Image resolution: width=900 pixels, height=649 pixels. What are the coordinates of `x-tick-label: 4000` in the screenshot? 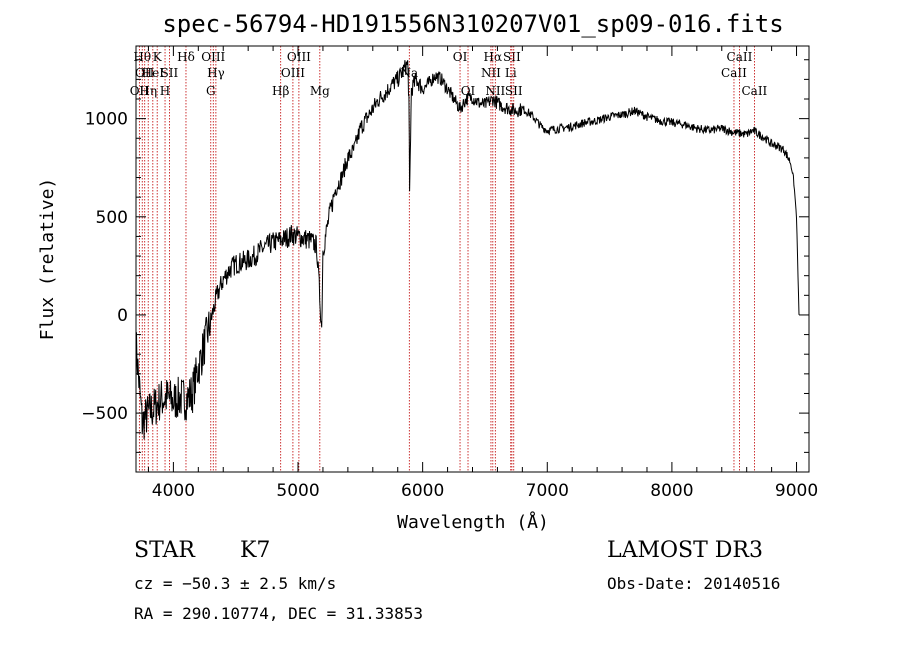 It's located at (173, 491).